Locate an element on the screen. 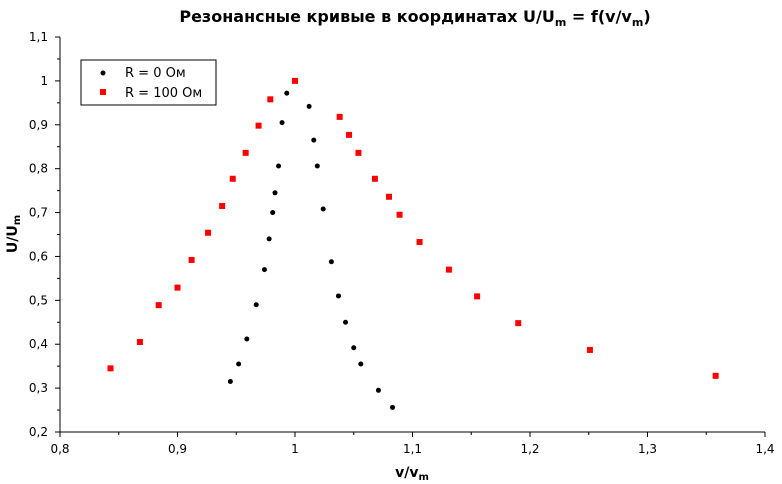  y-axis-label: U/Um is located at coordinates (14, 234).